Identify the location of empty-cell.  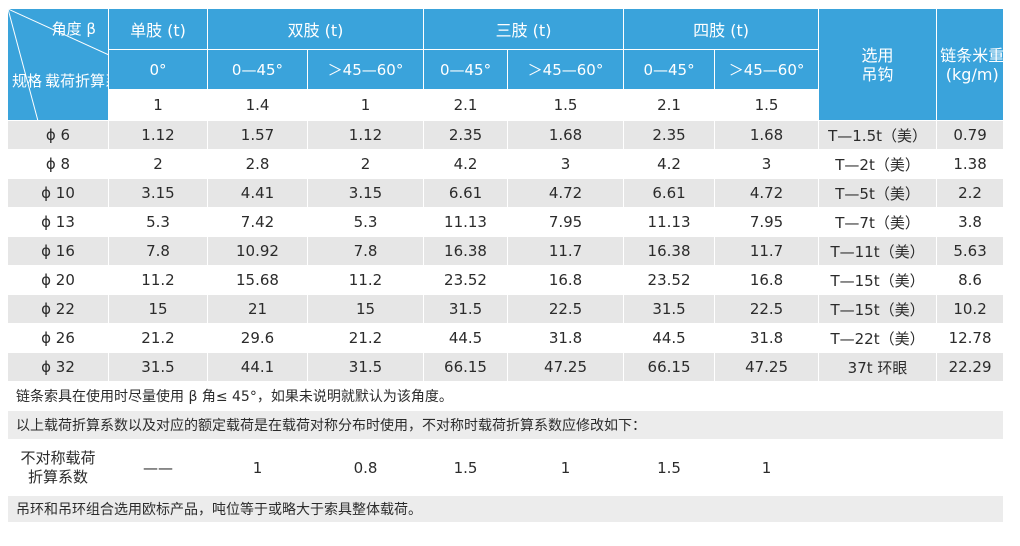
(970, 467).